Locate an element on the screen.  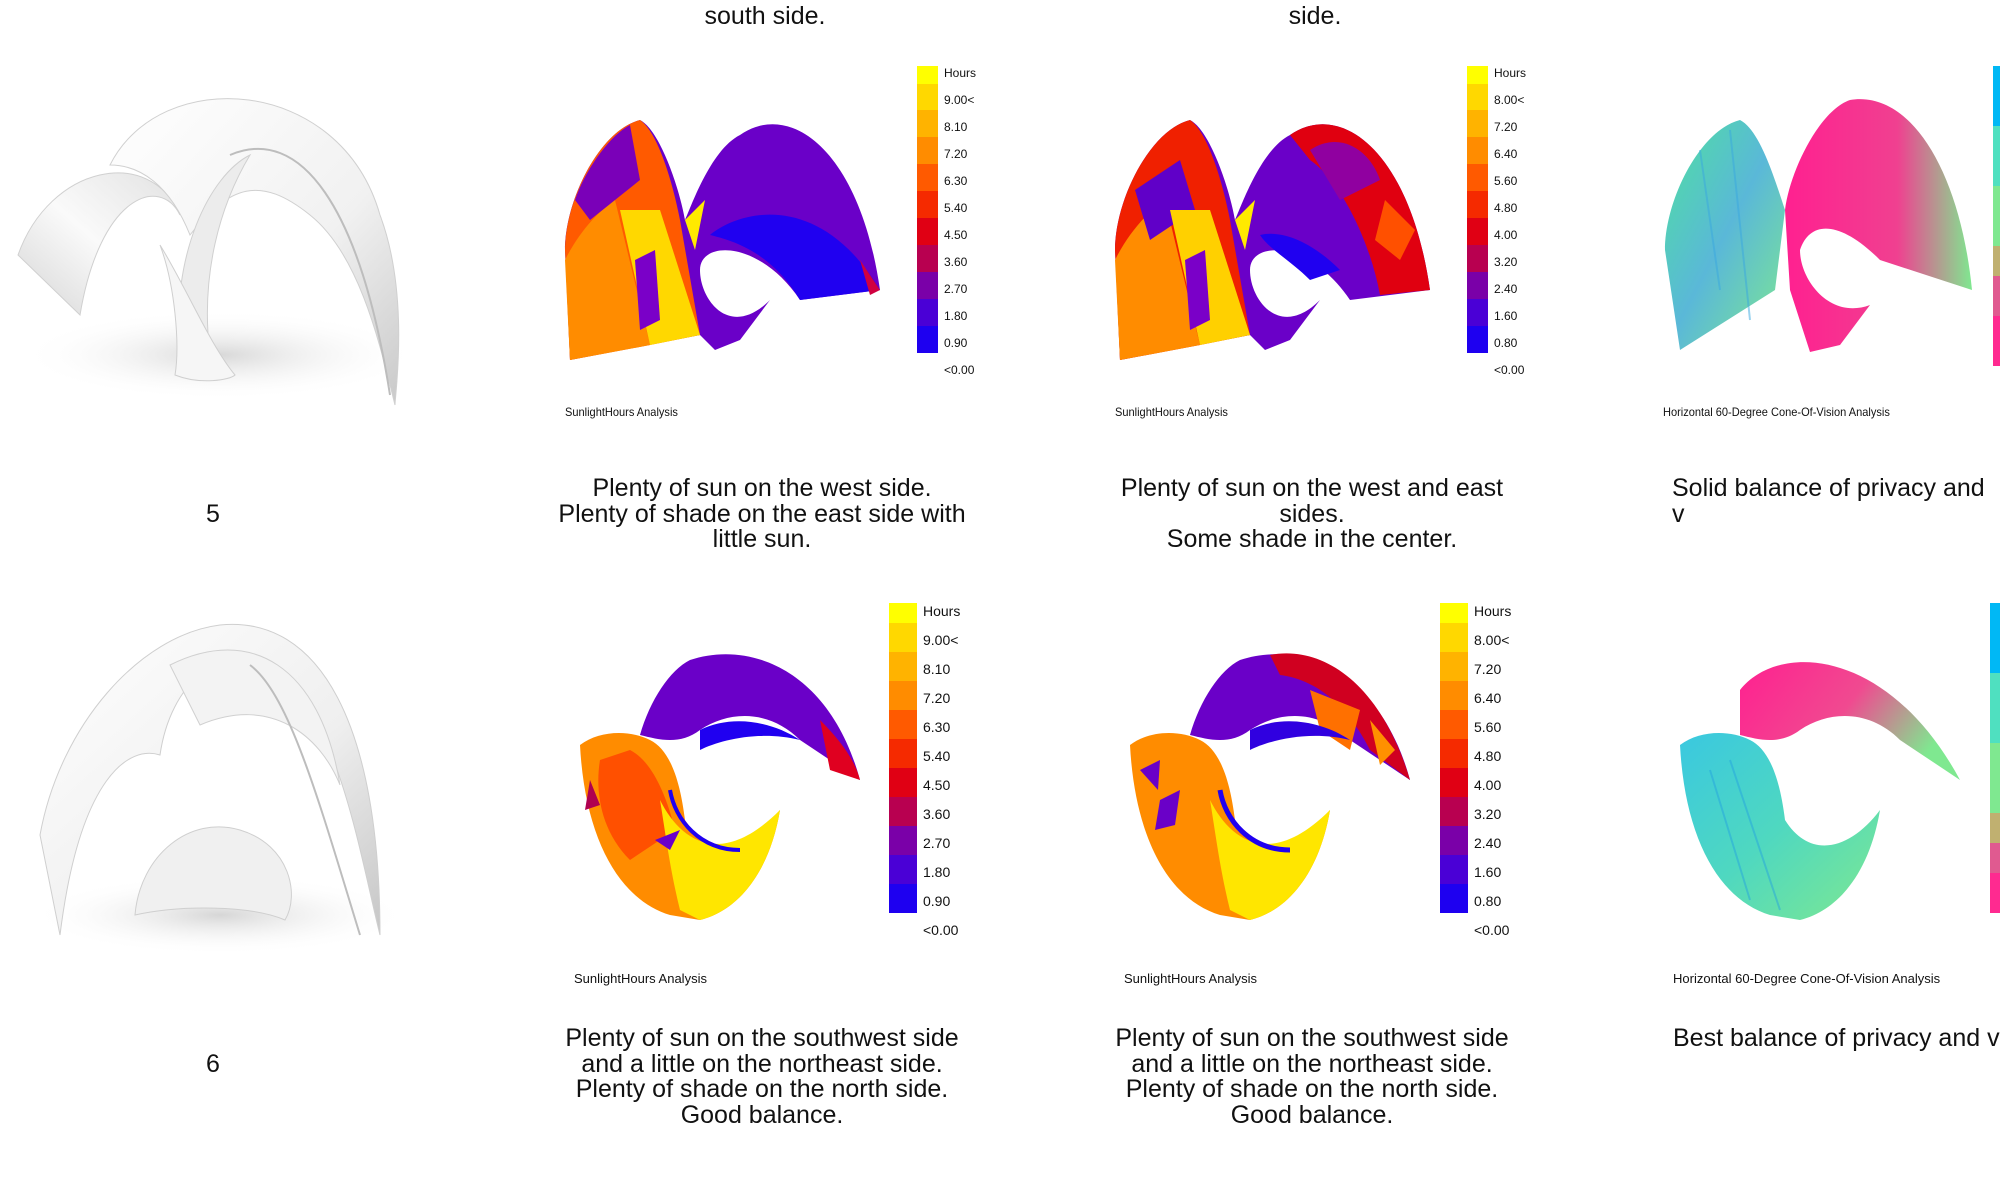
panel-label-5b: SunlightHours Analysis is located at coordinates (1171, 412).